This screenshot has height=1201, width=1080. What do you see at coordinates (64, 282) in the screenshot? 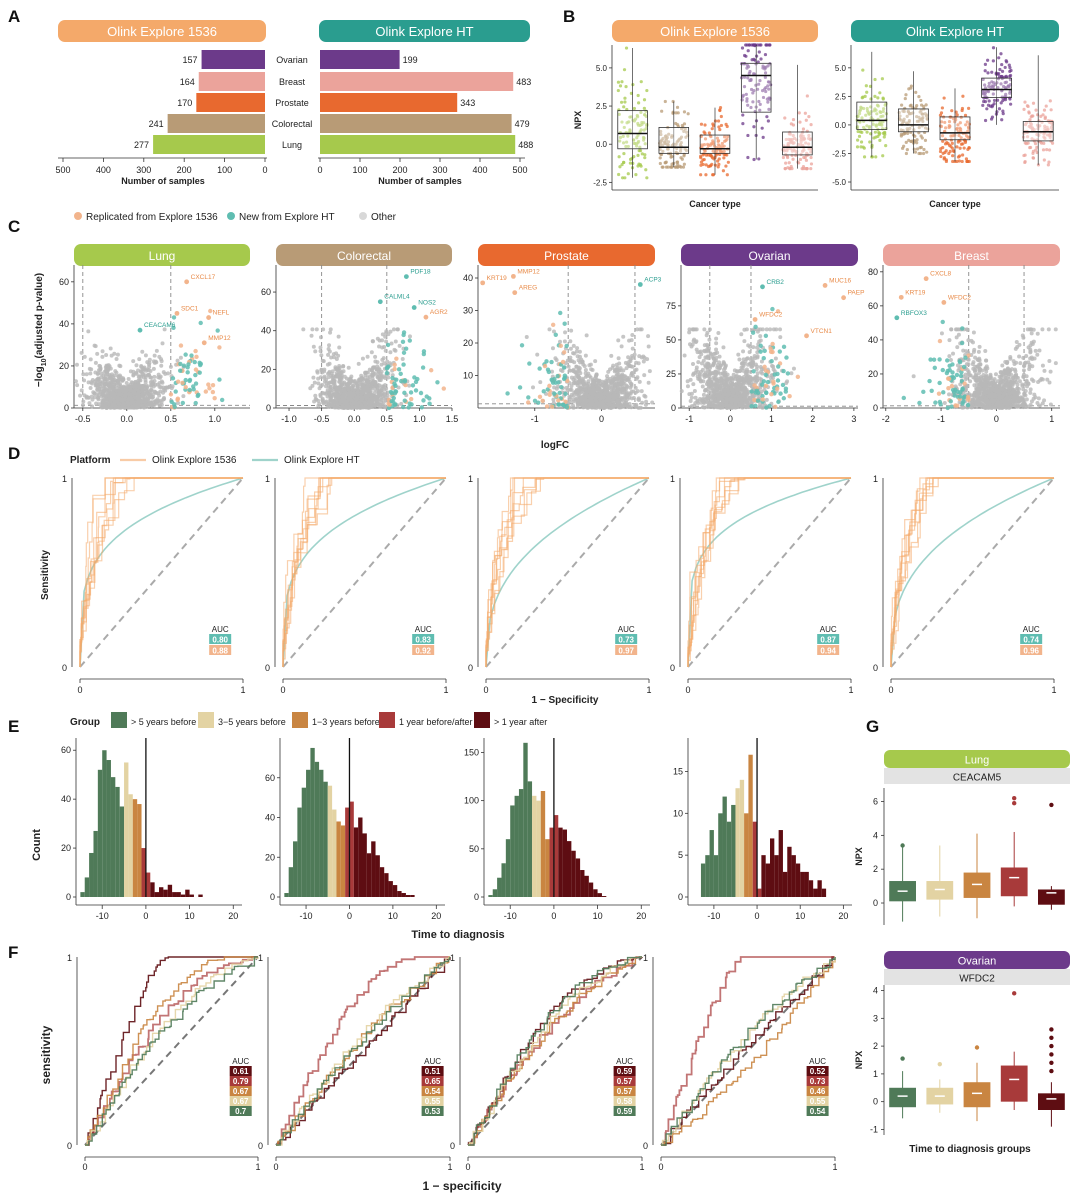
I see `c-y-tick-label: 60` at bounding box center [64, 282].